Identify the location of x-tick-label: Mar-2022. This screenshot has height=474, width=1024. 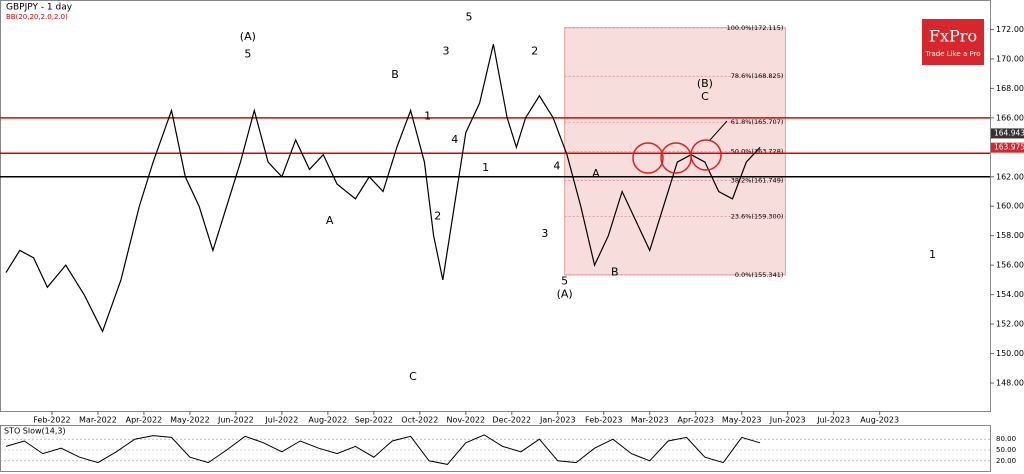
(98, 420).